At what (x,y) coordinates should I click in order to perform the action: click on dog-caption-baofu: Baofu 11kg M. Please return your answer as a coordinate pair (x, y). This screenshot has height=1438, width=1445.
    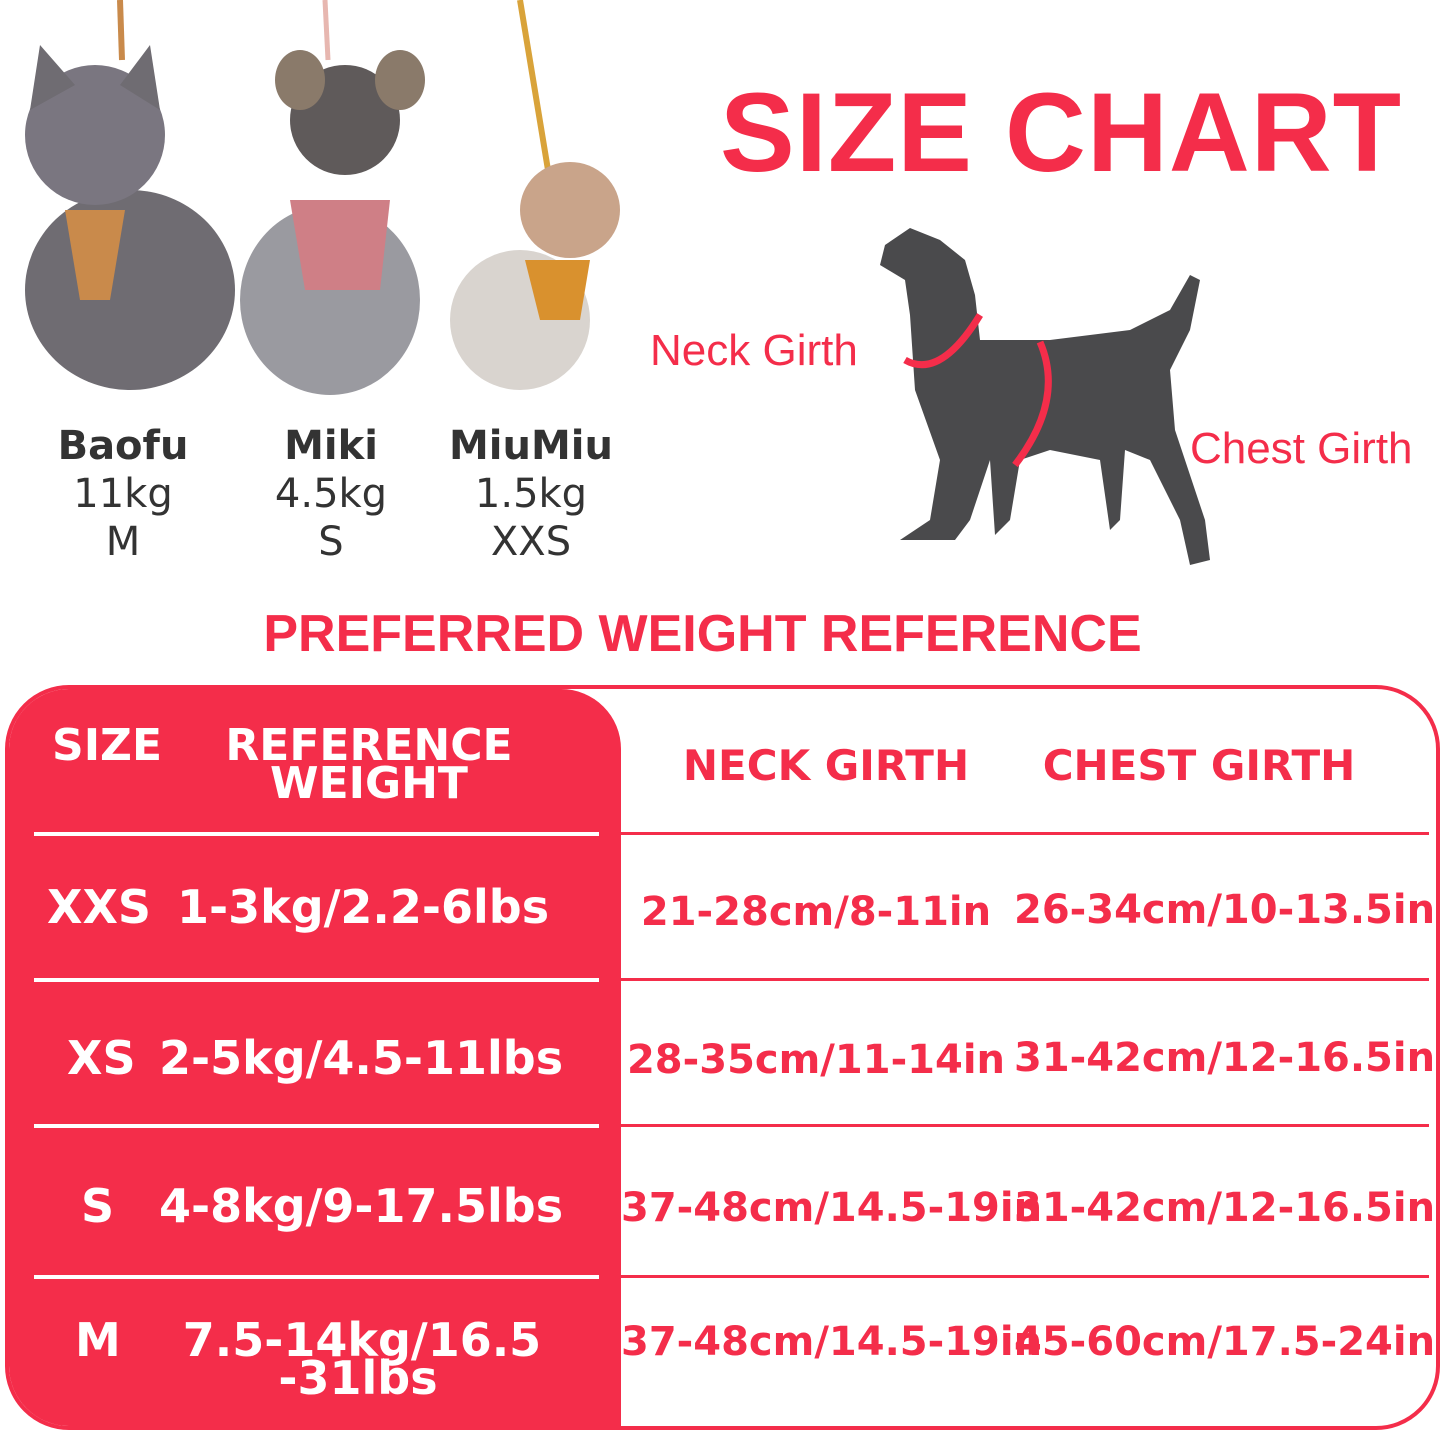
    Looking at the image, I should click on (123, 494).